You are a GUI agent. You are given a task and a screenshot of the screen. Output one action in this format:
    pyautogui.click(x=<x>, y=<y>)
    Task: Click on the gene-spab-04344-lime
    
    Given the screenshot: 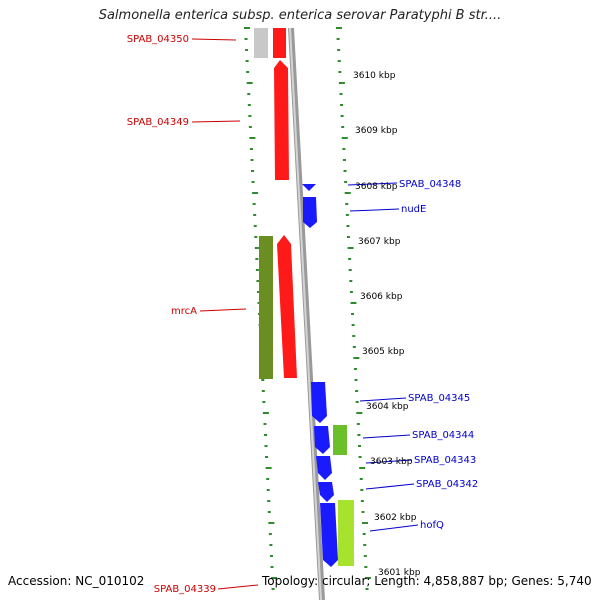 What is the action you would take?
    pyautogui.click(x=340, y=440)
    